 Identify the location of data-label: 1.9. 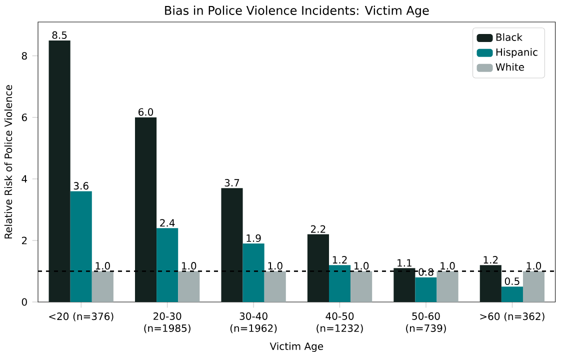
(253, 238).